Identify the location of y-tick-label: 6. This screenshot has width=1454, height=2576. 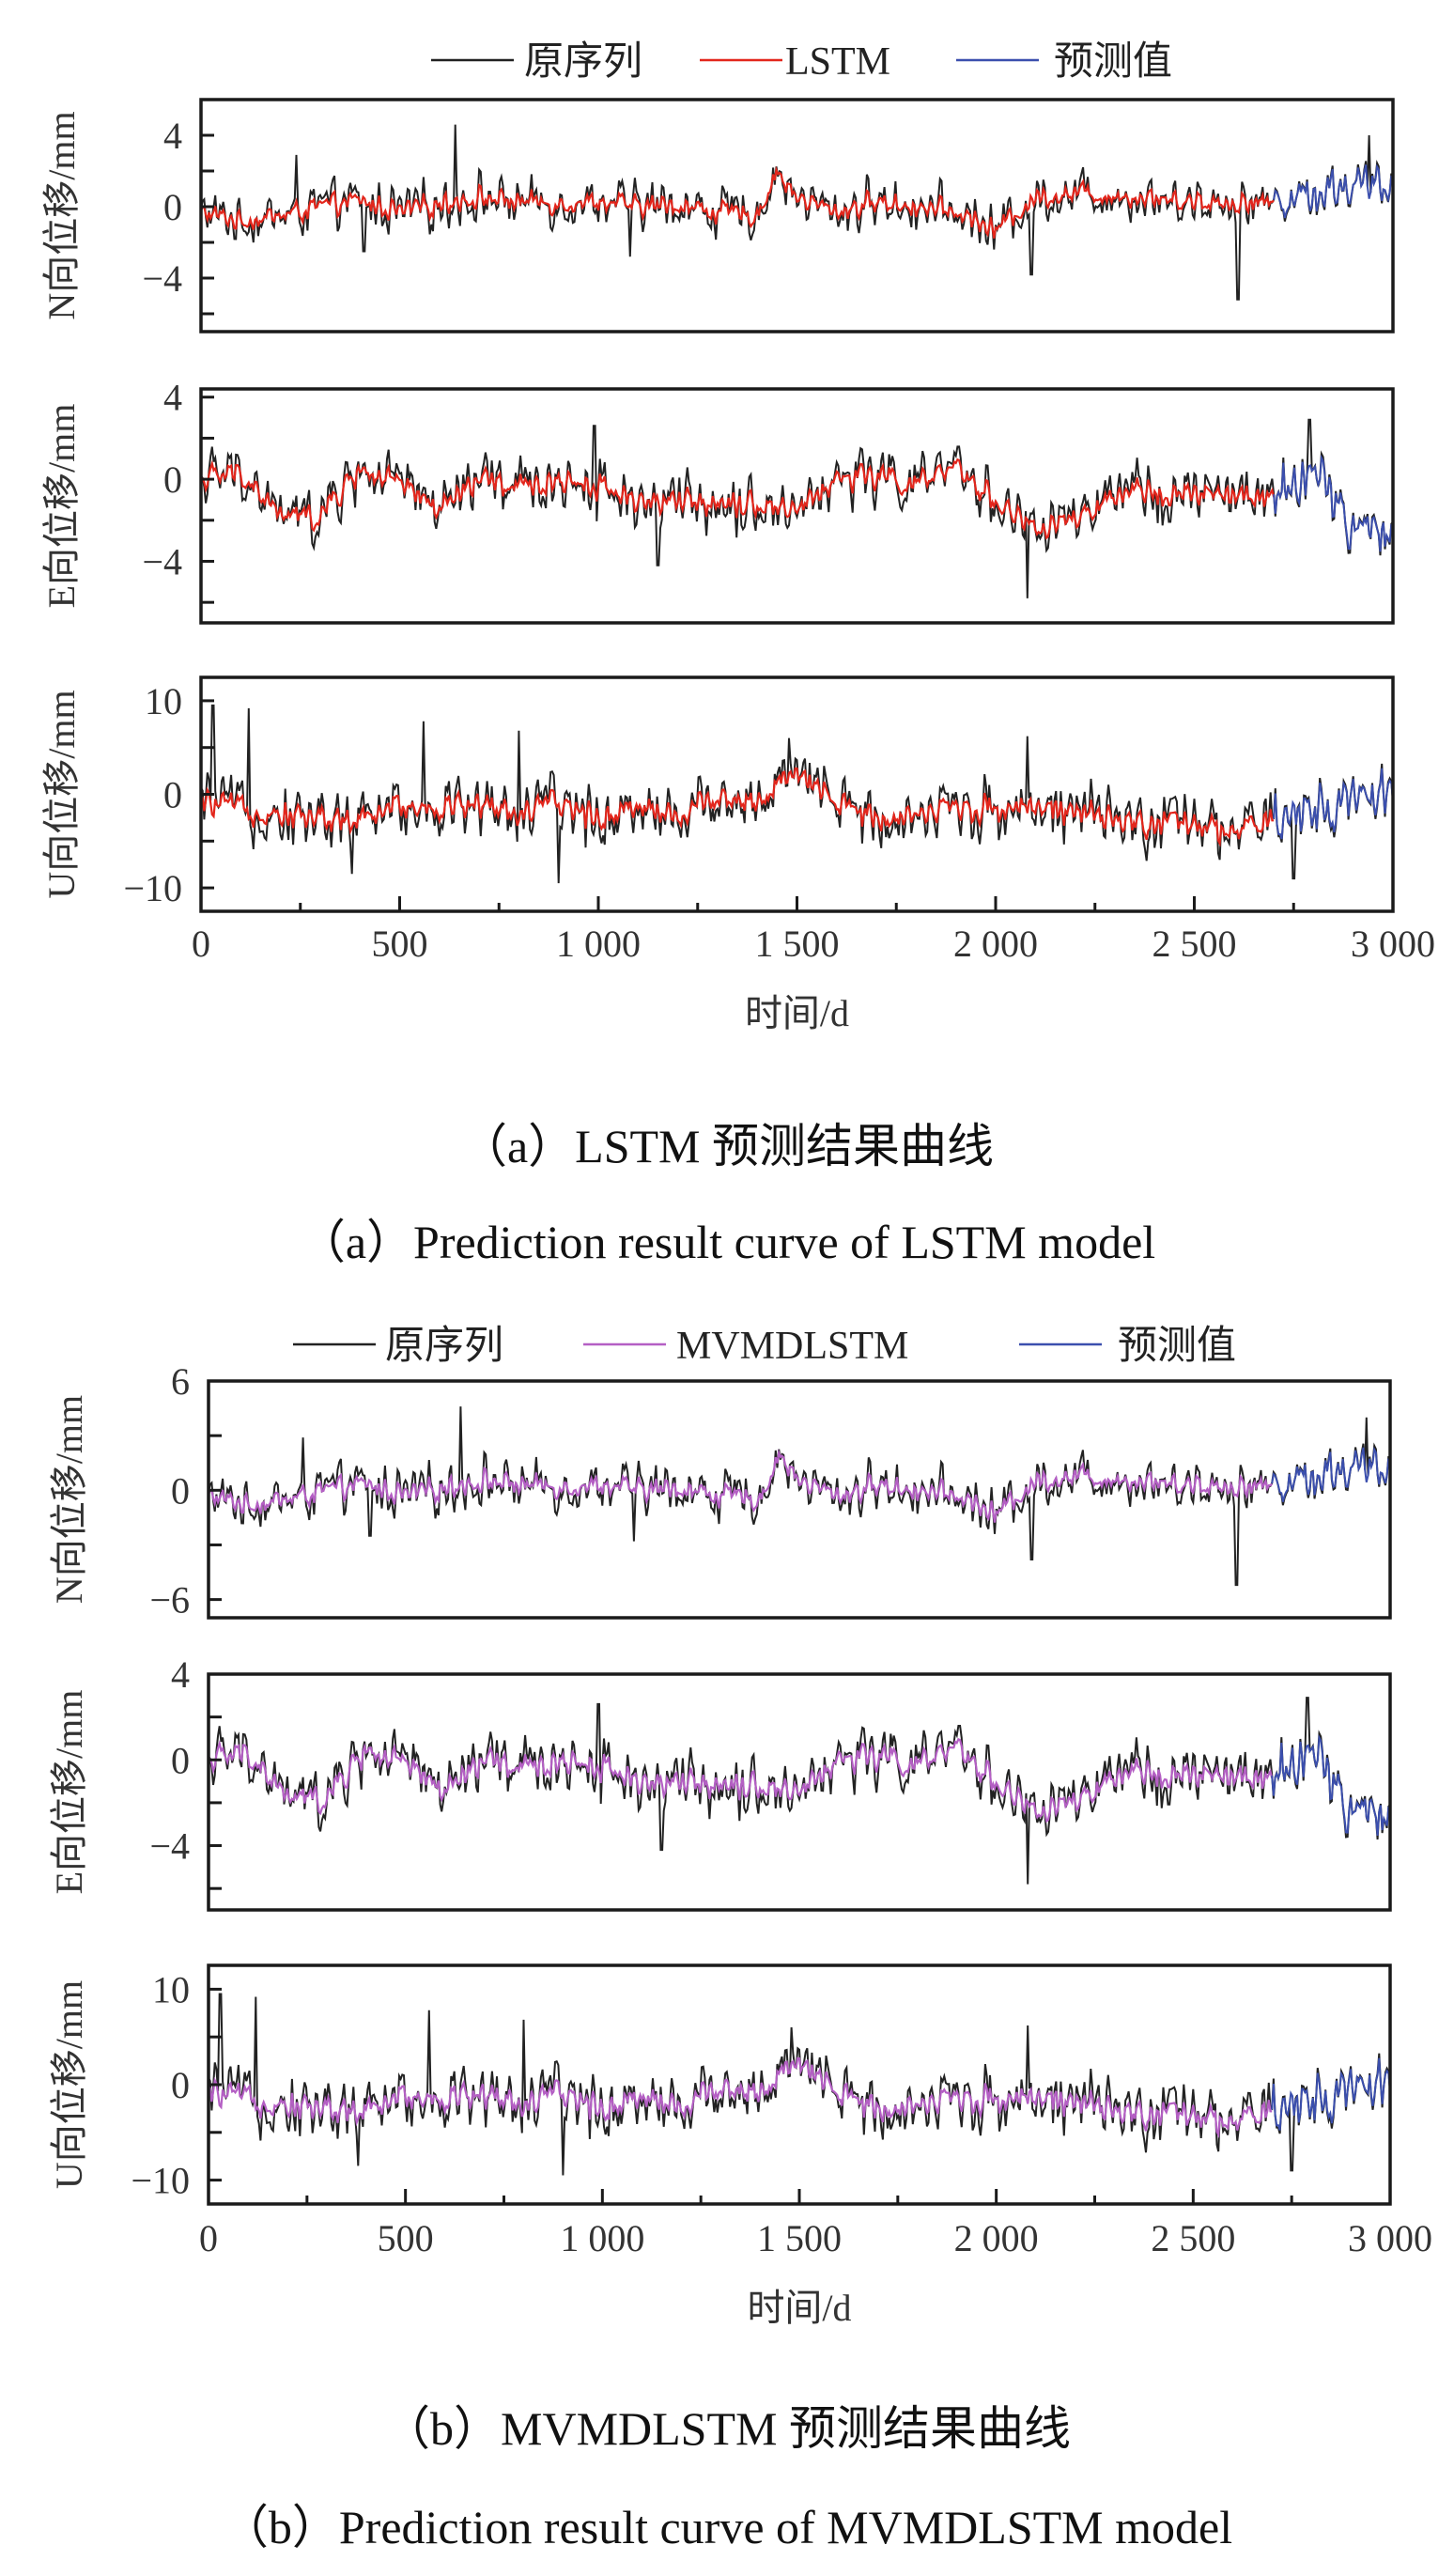
(181, 1381).